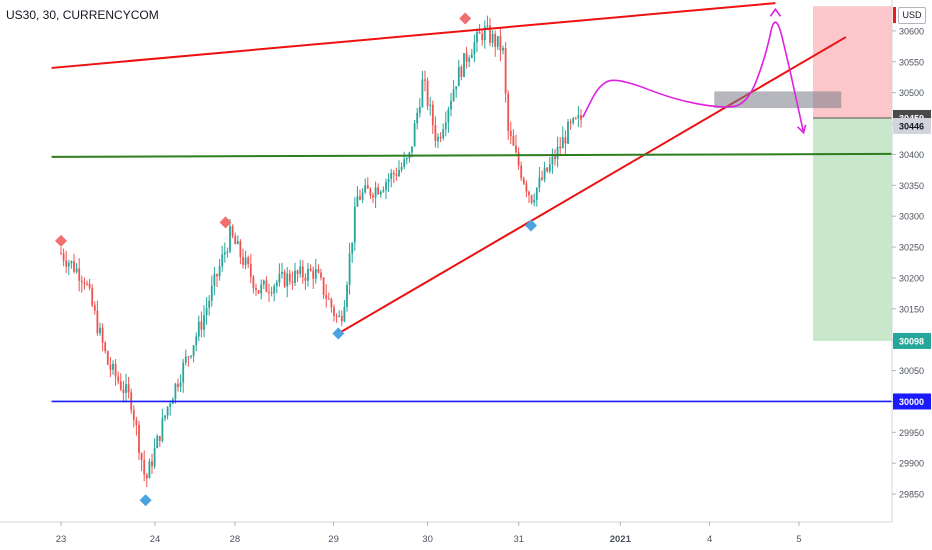 The width and height of the screenshot is (932, 550). What do you see at coordinates (465, 18) in the screenshot?
I see `swing-high-marker` at bounding box center [465, 18].